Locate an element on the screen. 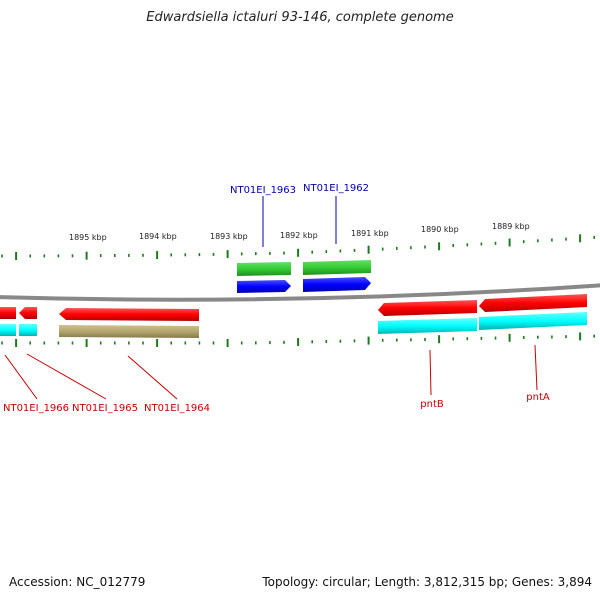 Image resolution: width=600 pixels, height=600 pixels. gene-label-NT01EI_1965: NT01EI_1965 is located at coordinates (105, 408).